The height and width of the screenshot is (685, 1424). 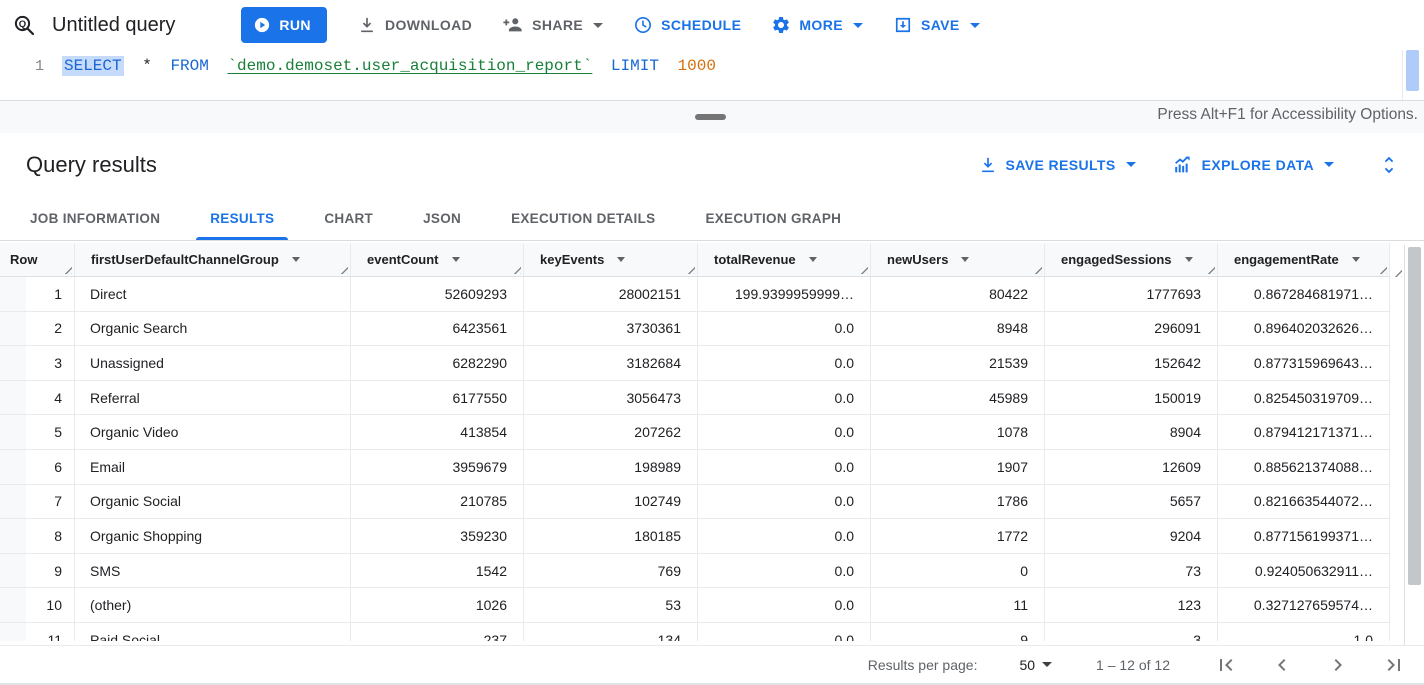 I want to click on download-label: DOWNLOAD, so click(x=428, y=25).